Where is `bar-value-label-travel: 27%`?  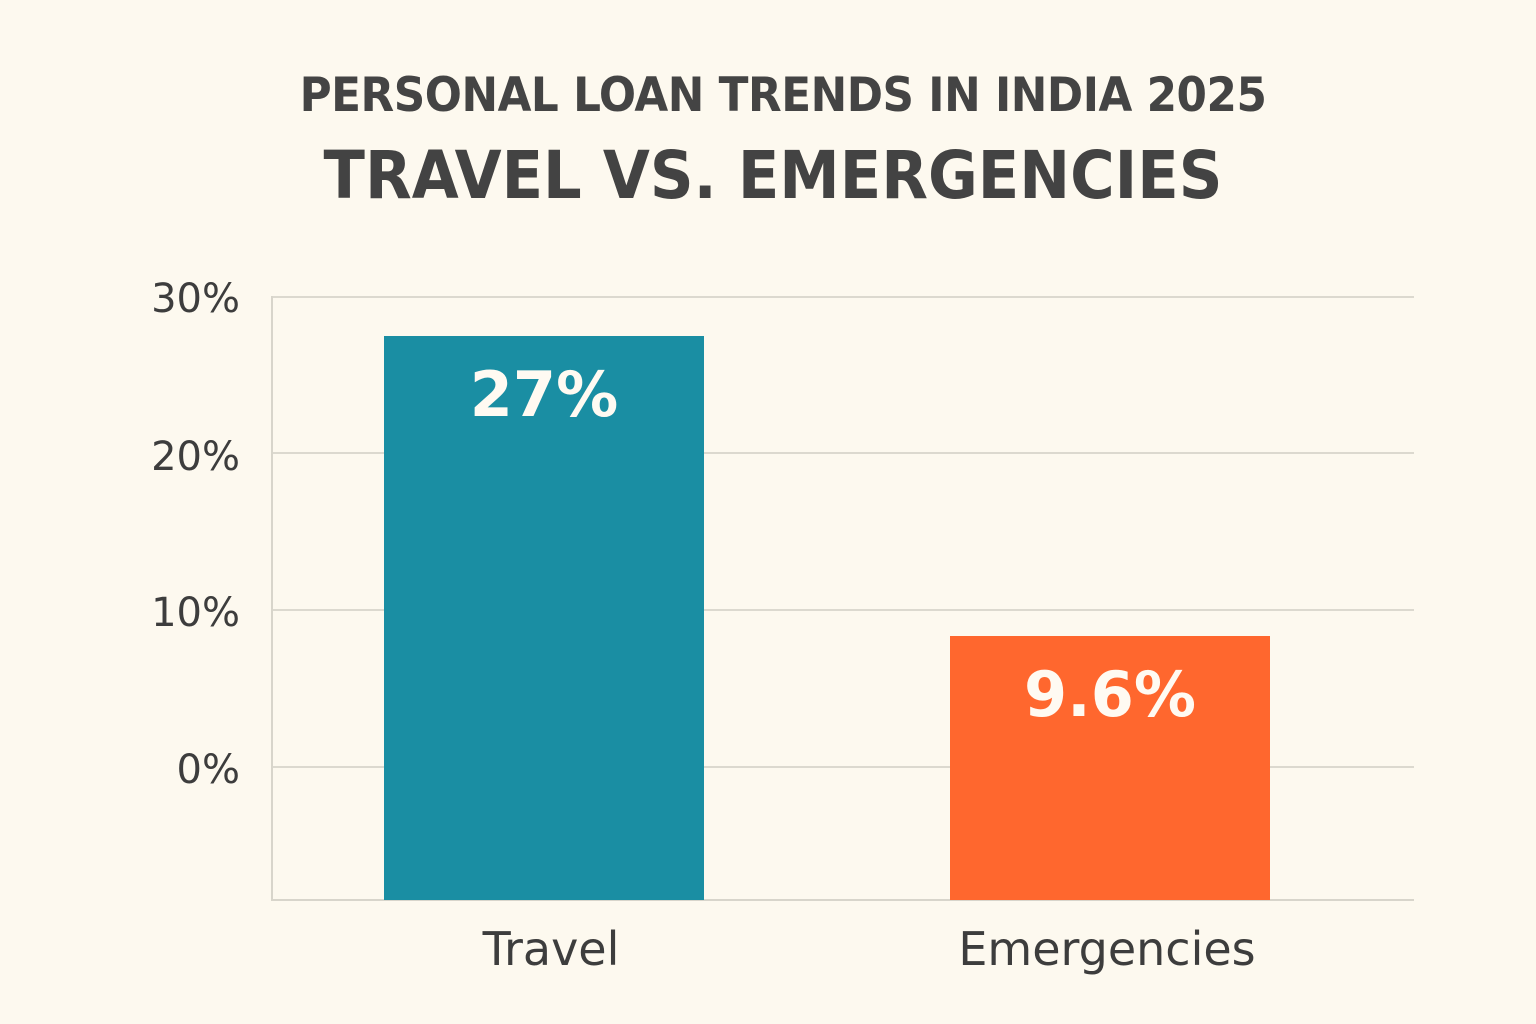
bar-value-label-travel: 27% is located at coordinates (544, 394).